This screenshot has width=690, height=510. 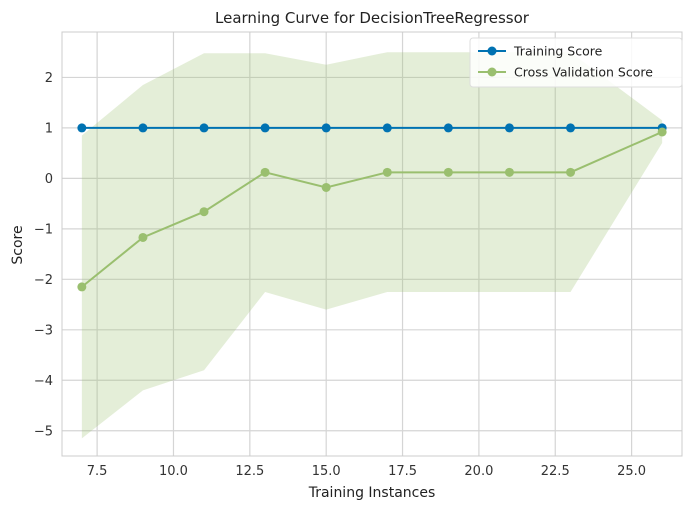 I want to click on y-tick-label: 1, so click(x=49, y=128).